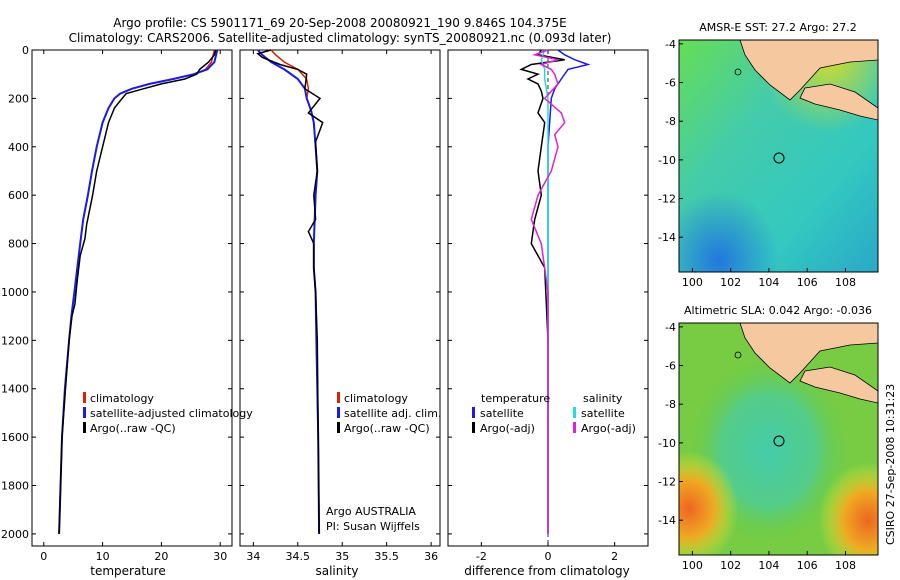 The image size is (900, 580). What do you see at coordinates (515, 398) in the screenshot?
I see `legend-heading-temperature: temperature` at bounding box center [515, 398].